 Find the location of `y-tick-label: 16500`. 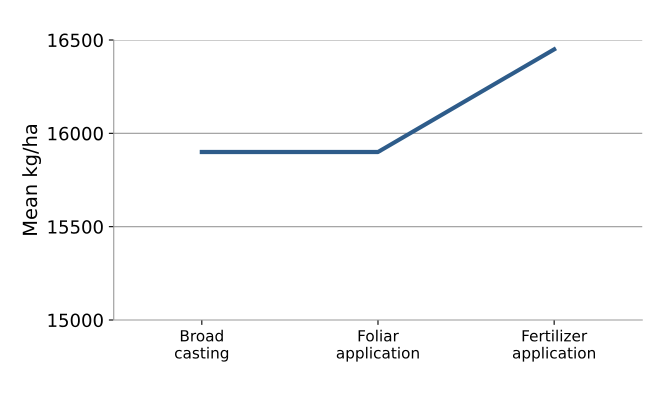

y-tick-label: 16500 is located at coordinates (75, 40).